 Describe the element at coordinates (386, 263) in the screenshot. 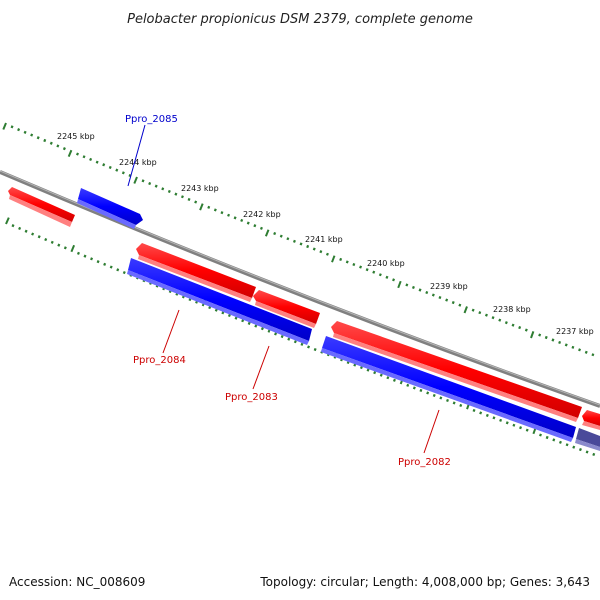

I see `kbp-label-2240: 2240 kbp` at that location.